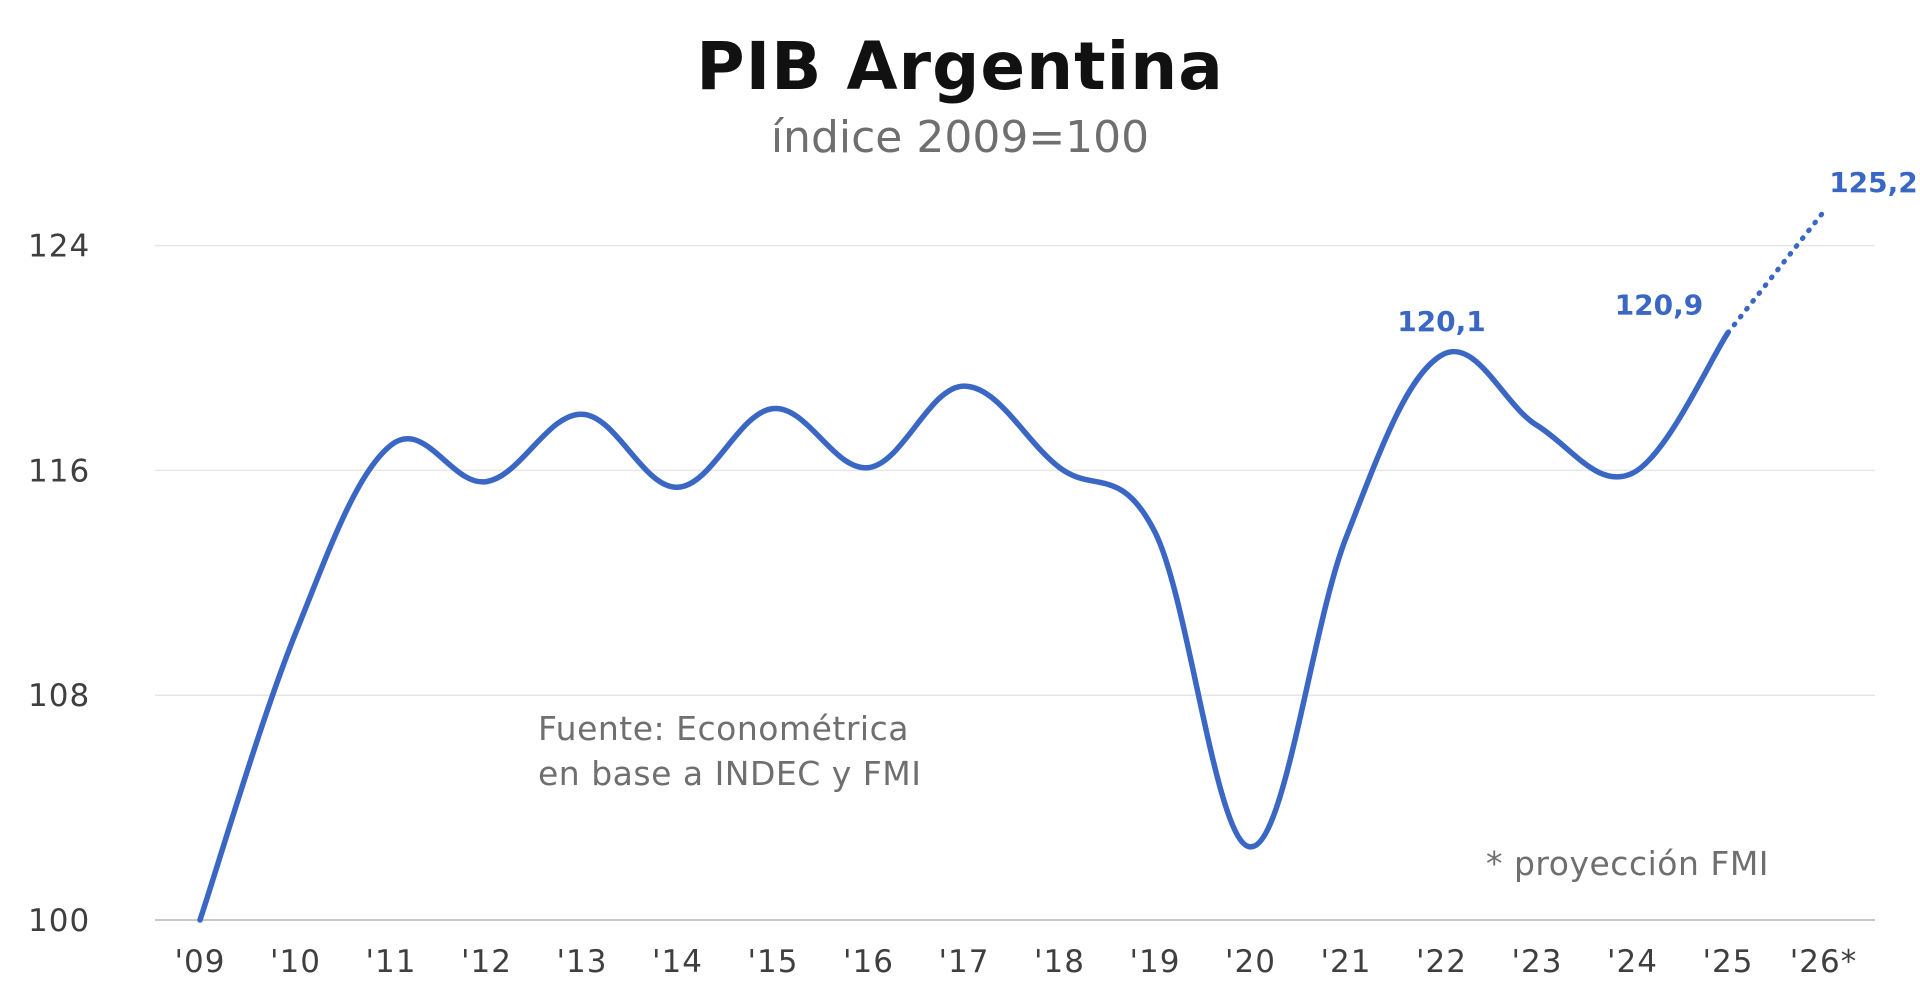 The image size is (1920, 1001). Describe the element at coordinates (1728, 962) in the screenshot. I see `x-tick-label: '25` at that location.